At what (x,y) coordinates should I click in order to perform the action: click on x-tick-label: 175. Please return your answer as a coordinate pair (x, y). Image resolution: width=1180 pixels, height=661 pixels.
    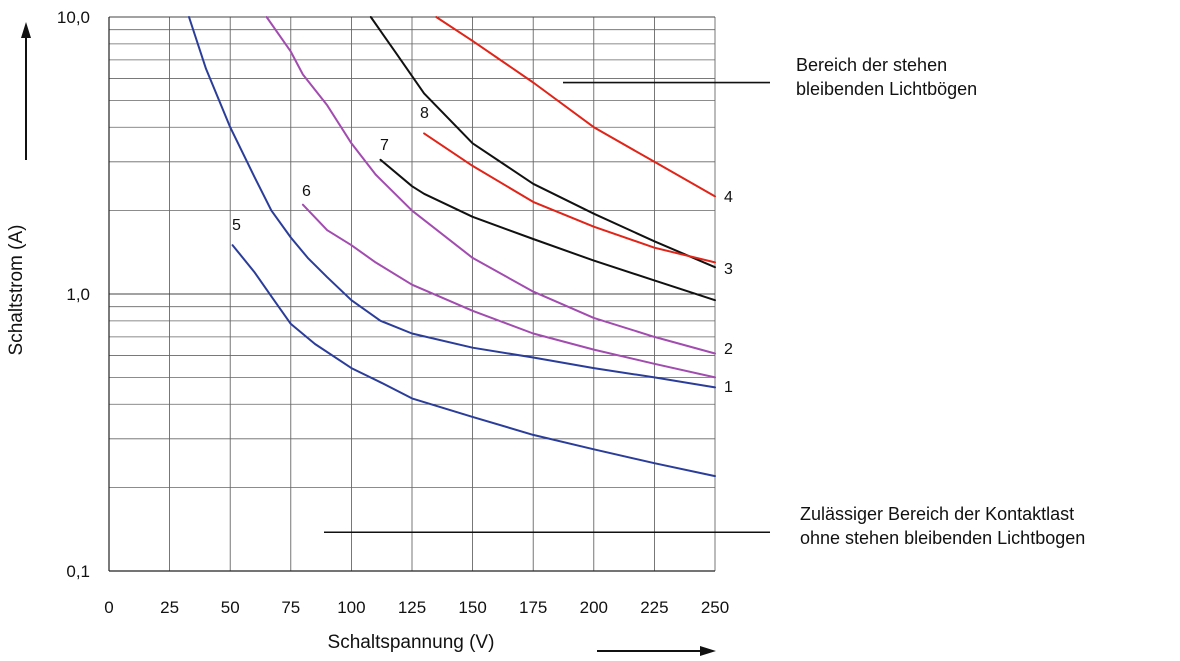
    Looking at the image, I should click on (533, 607).